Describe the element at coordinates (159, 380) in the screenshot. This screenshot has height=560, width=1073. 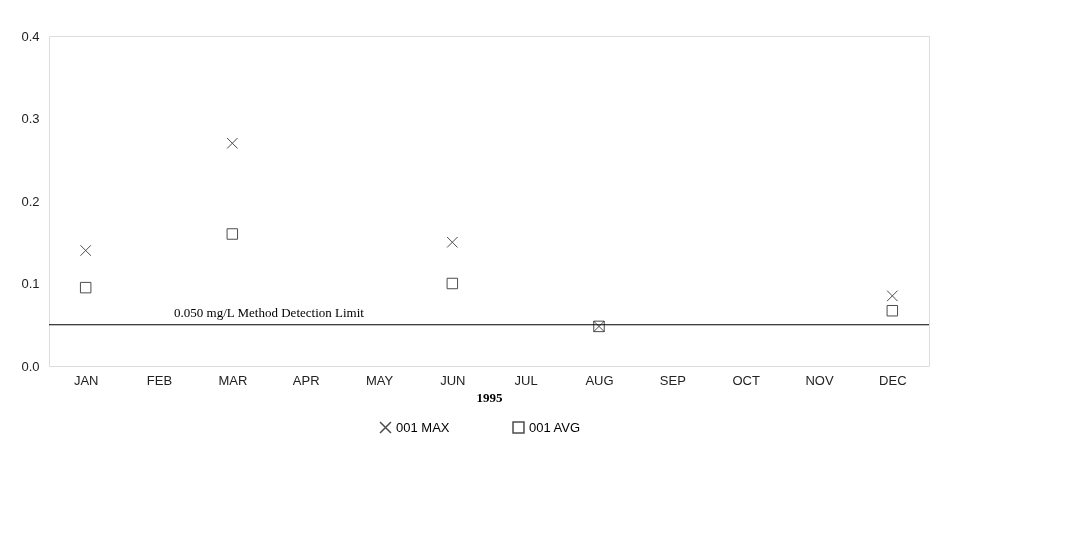
I see `x-tick-label: FEB` at that location.